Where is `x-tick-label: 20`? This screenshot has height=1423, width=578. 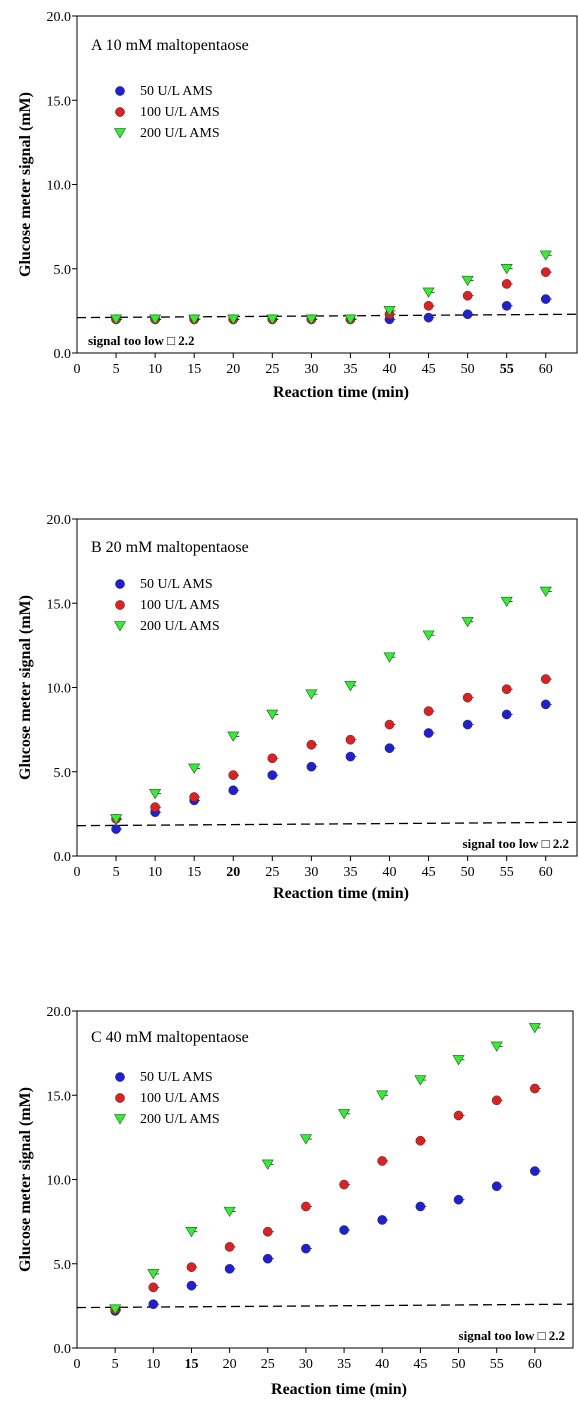 x-tick-label: 20 is located at coordinates (233, 872).